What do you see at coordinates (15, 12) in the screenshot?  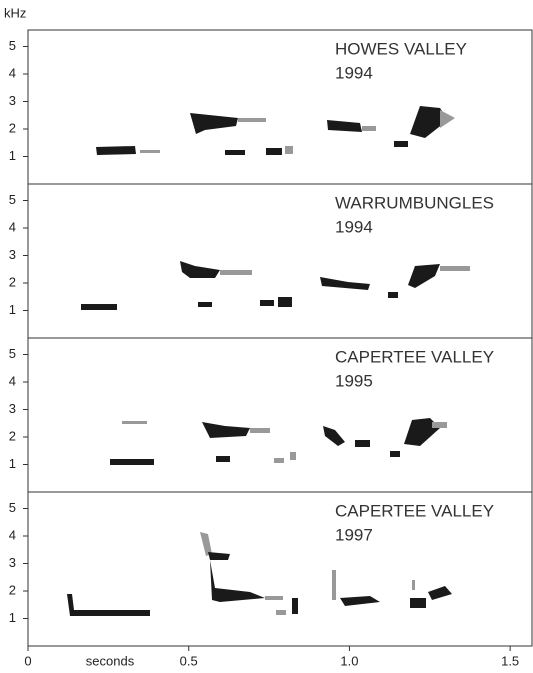 I see `y-axis-label: kHz` at bounding box center [15, 12].